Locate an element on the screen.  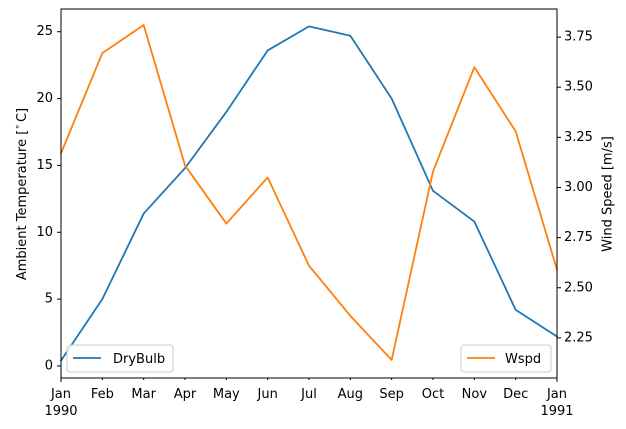
right-tick-label: 3.75 is located at coordinates (578, 37).